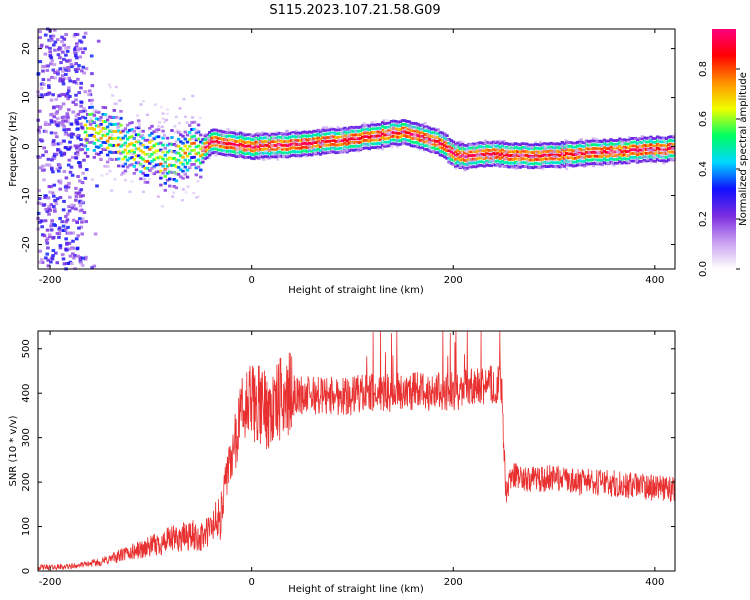  I want to click on snr-y-tick-label: 400, so click(26, 393).